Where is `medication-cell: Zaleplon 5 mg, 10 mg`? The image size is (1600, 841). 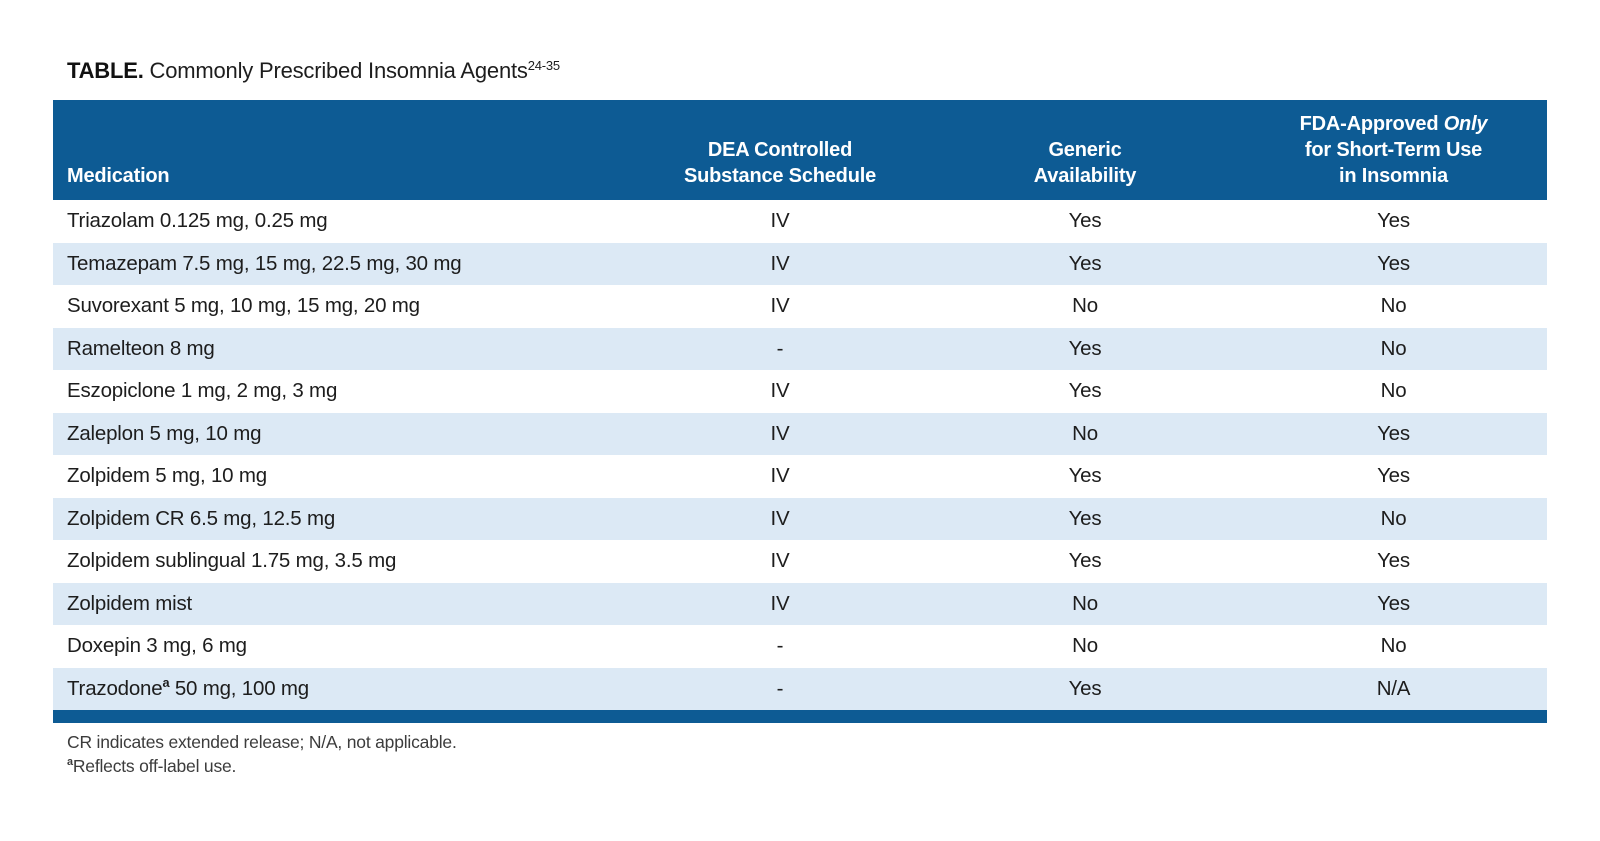
medication-cell: Zaleplon 5 mg, 10 mg is located at coordinates (164, 433).